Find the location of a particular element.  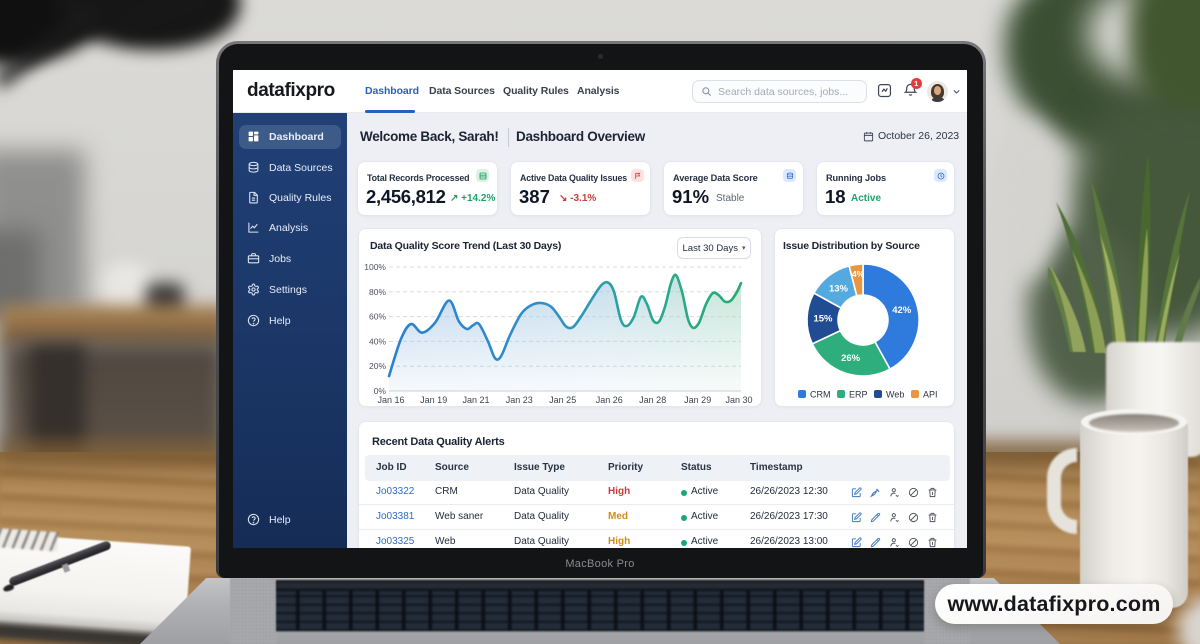

svg-text: 80% is located at coordinates (377, 292).